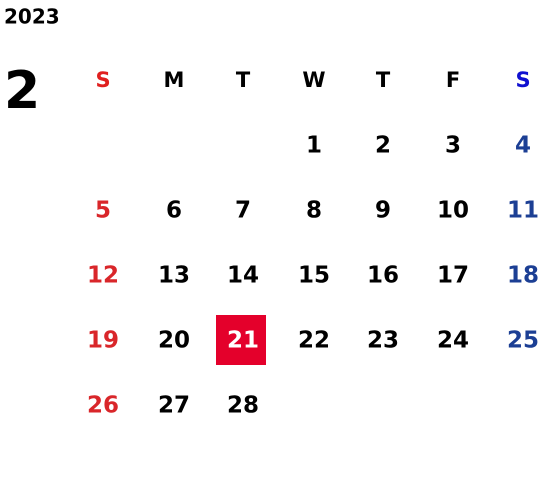  What do you see at coordinates (383, 146) in the screenshot?
I see `day: 2` at bounding box center [383, 146].